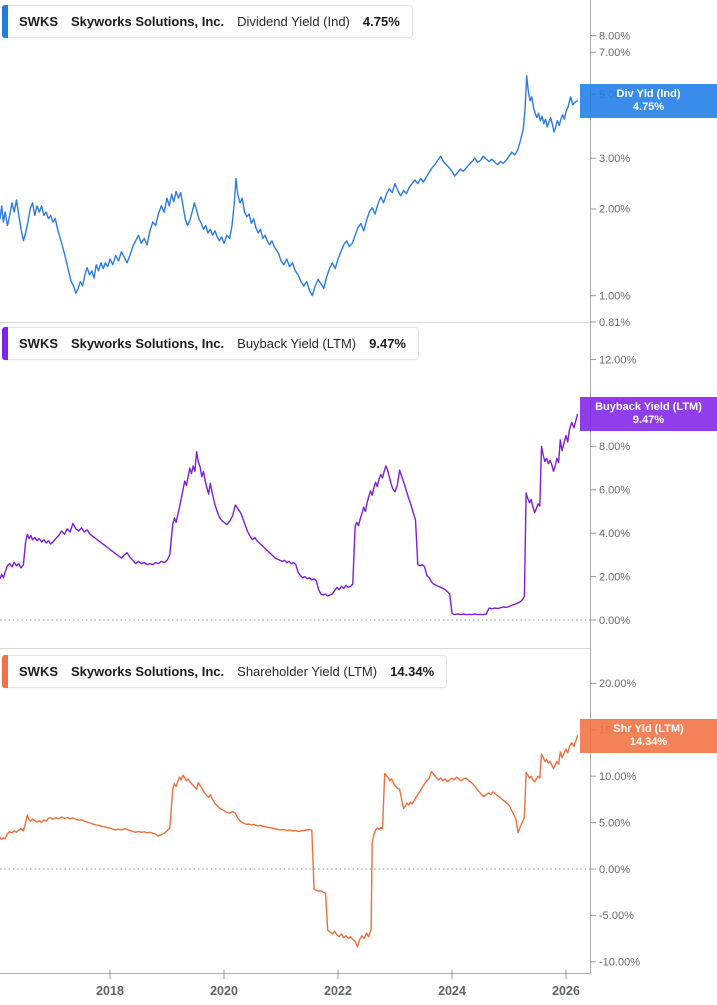  Describe the element at coordinates (614, 159) in the screenshot. I see `y-axis-tick-label: 3.00%` at that location.